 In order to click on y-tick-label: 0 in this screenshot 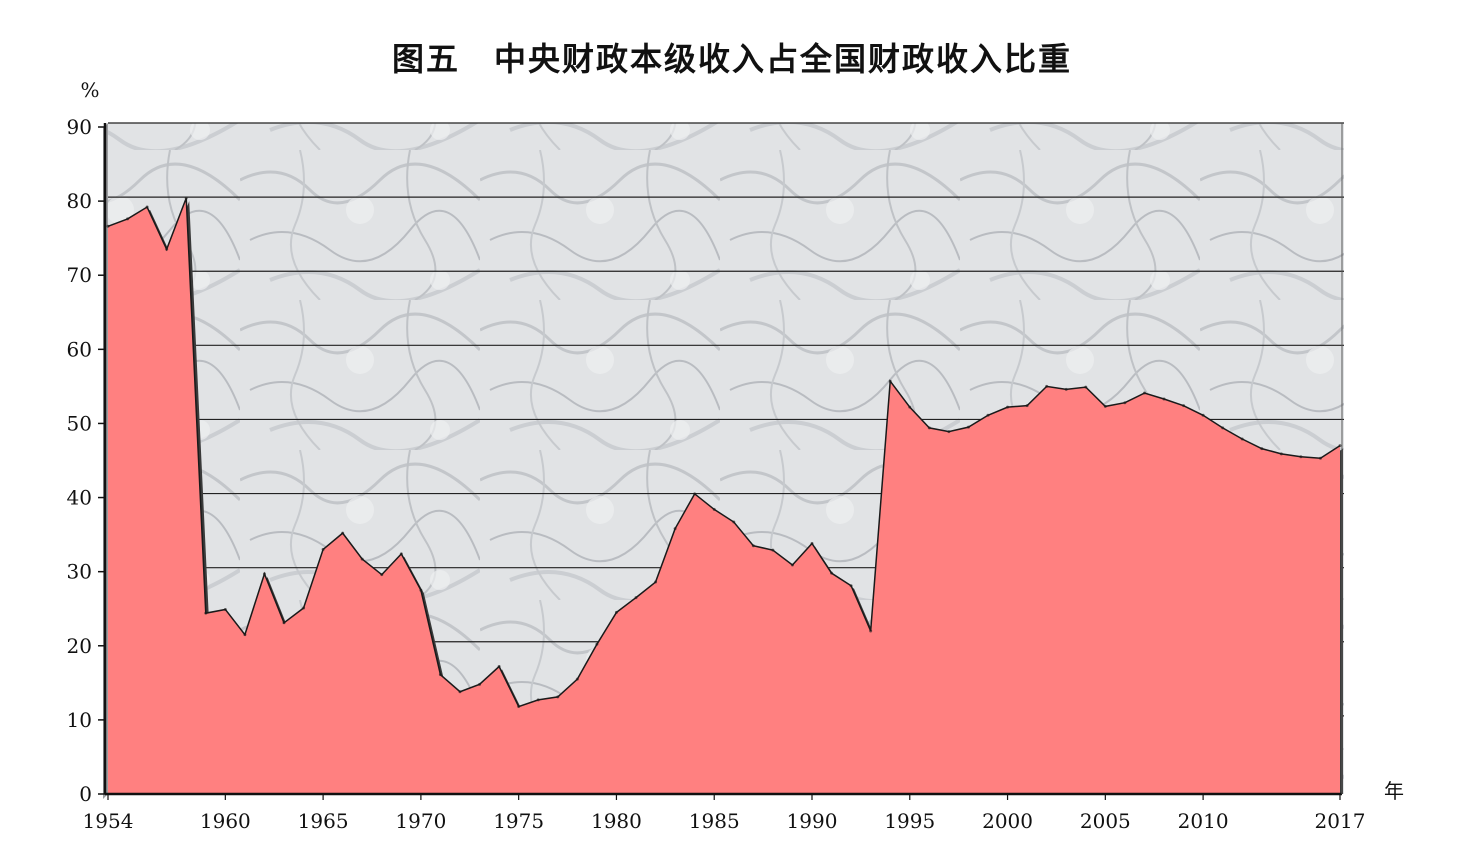, I will do `click(85, 794)`.